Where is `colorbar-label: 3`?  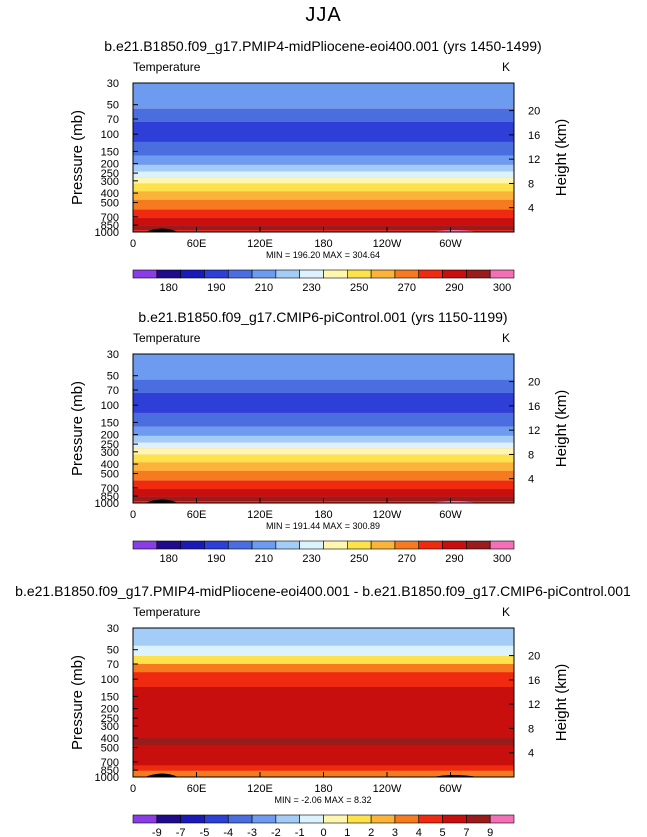
colorbar-label: 3 is located at coordinates (395, 832).